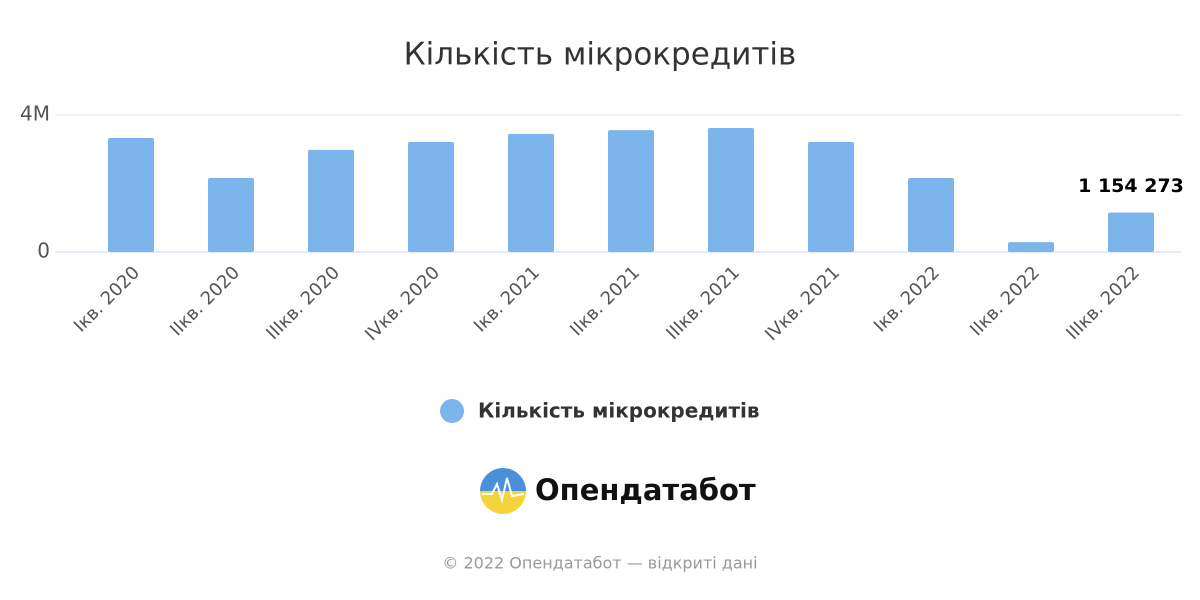  What do you see at coordinates (802, 303) in the screenshot?
I see `x-tick-label: IVкв. 2021` at bounding box center [802, 303].